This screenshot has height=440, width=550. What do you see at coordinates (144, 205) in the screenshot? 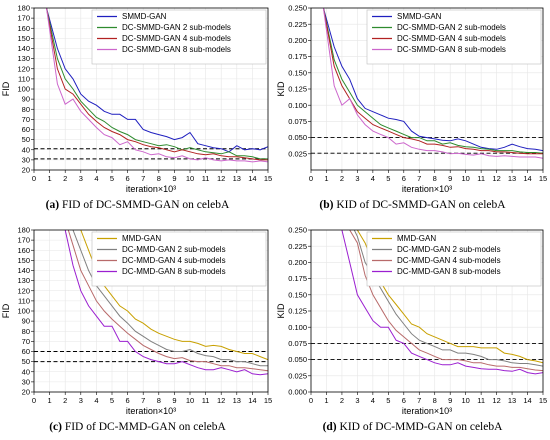
I see `caption-a-text: FID of DC-SMMD-GAN on celebA` at bounding box center [144, 205].